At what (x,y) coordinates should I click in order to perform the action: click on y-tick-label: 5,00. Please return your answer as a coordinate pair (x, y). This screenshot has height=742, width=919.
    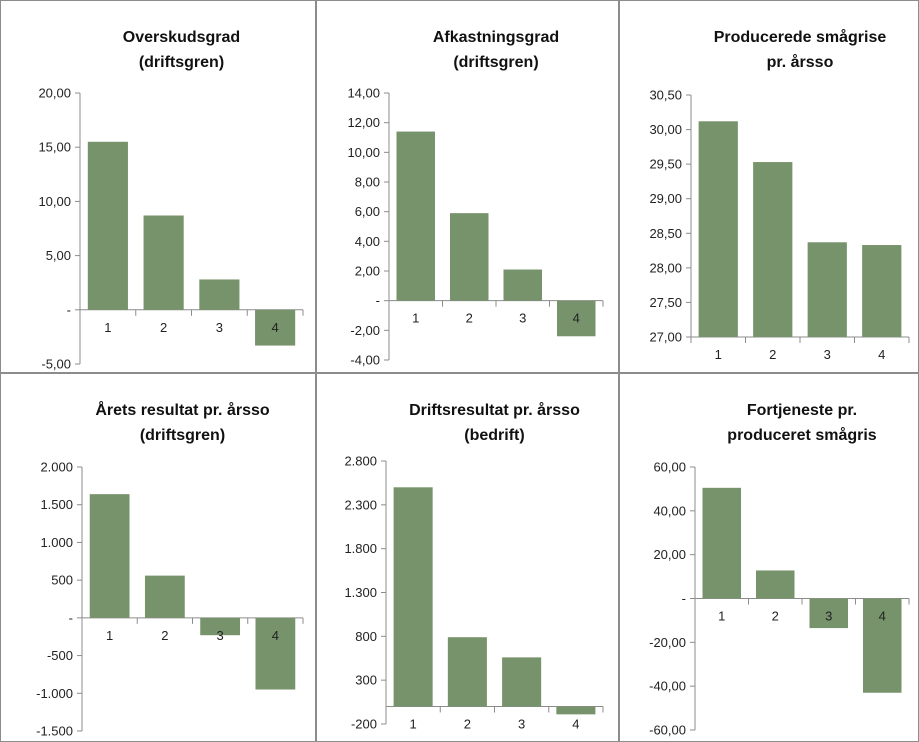
    Looking at the image, I should click on (58, 255).